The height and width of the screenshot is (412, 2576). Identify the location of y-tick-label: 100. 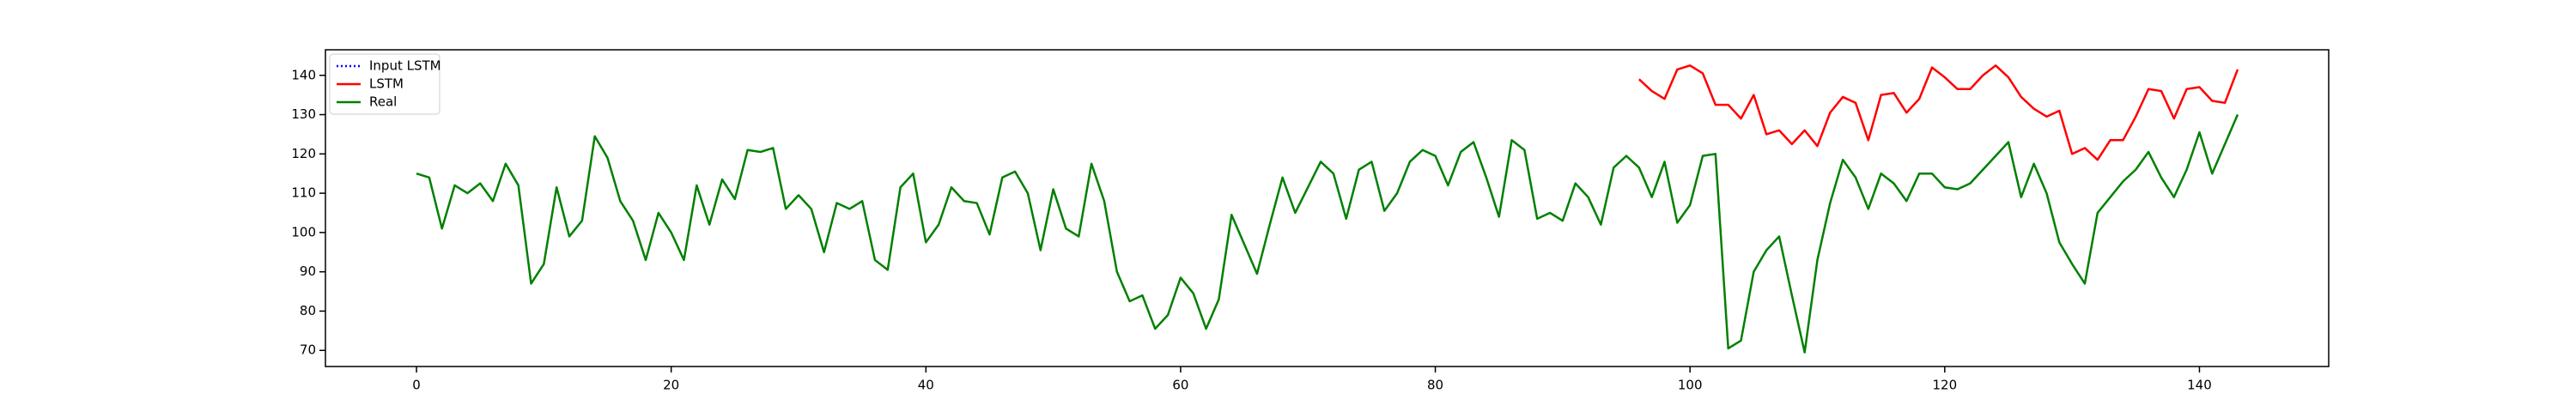
(303, 231).